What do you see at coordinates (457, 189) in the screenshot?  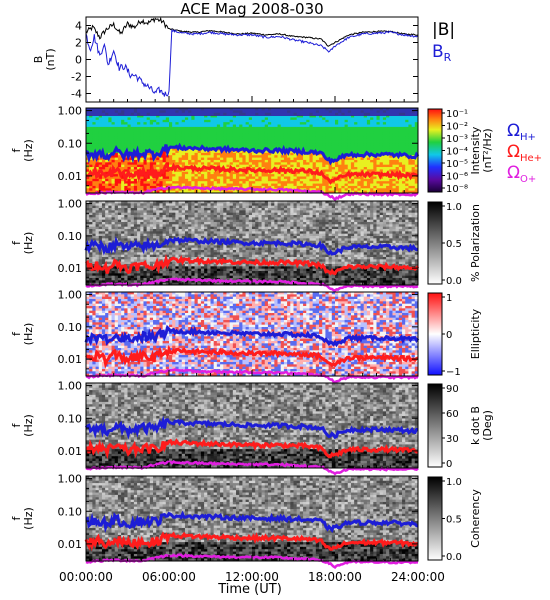 I see `colorbar-tick-label: 10⁻⁸` at bounding box center [457, 189].